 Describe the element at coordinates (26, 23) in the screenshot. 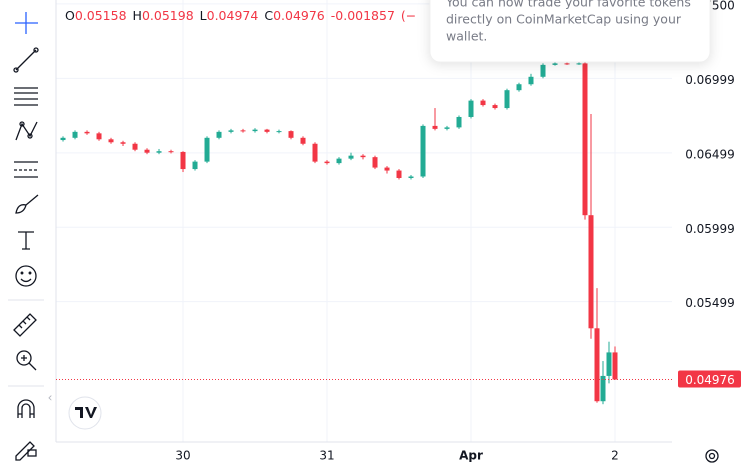

I see `crosshair-tool` at that location.